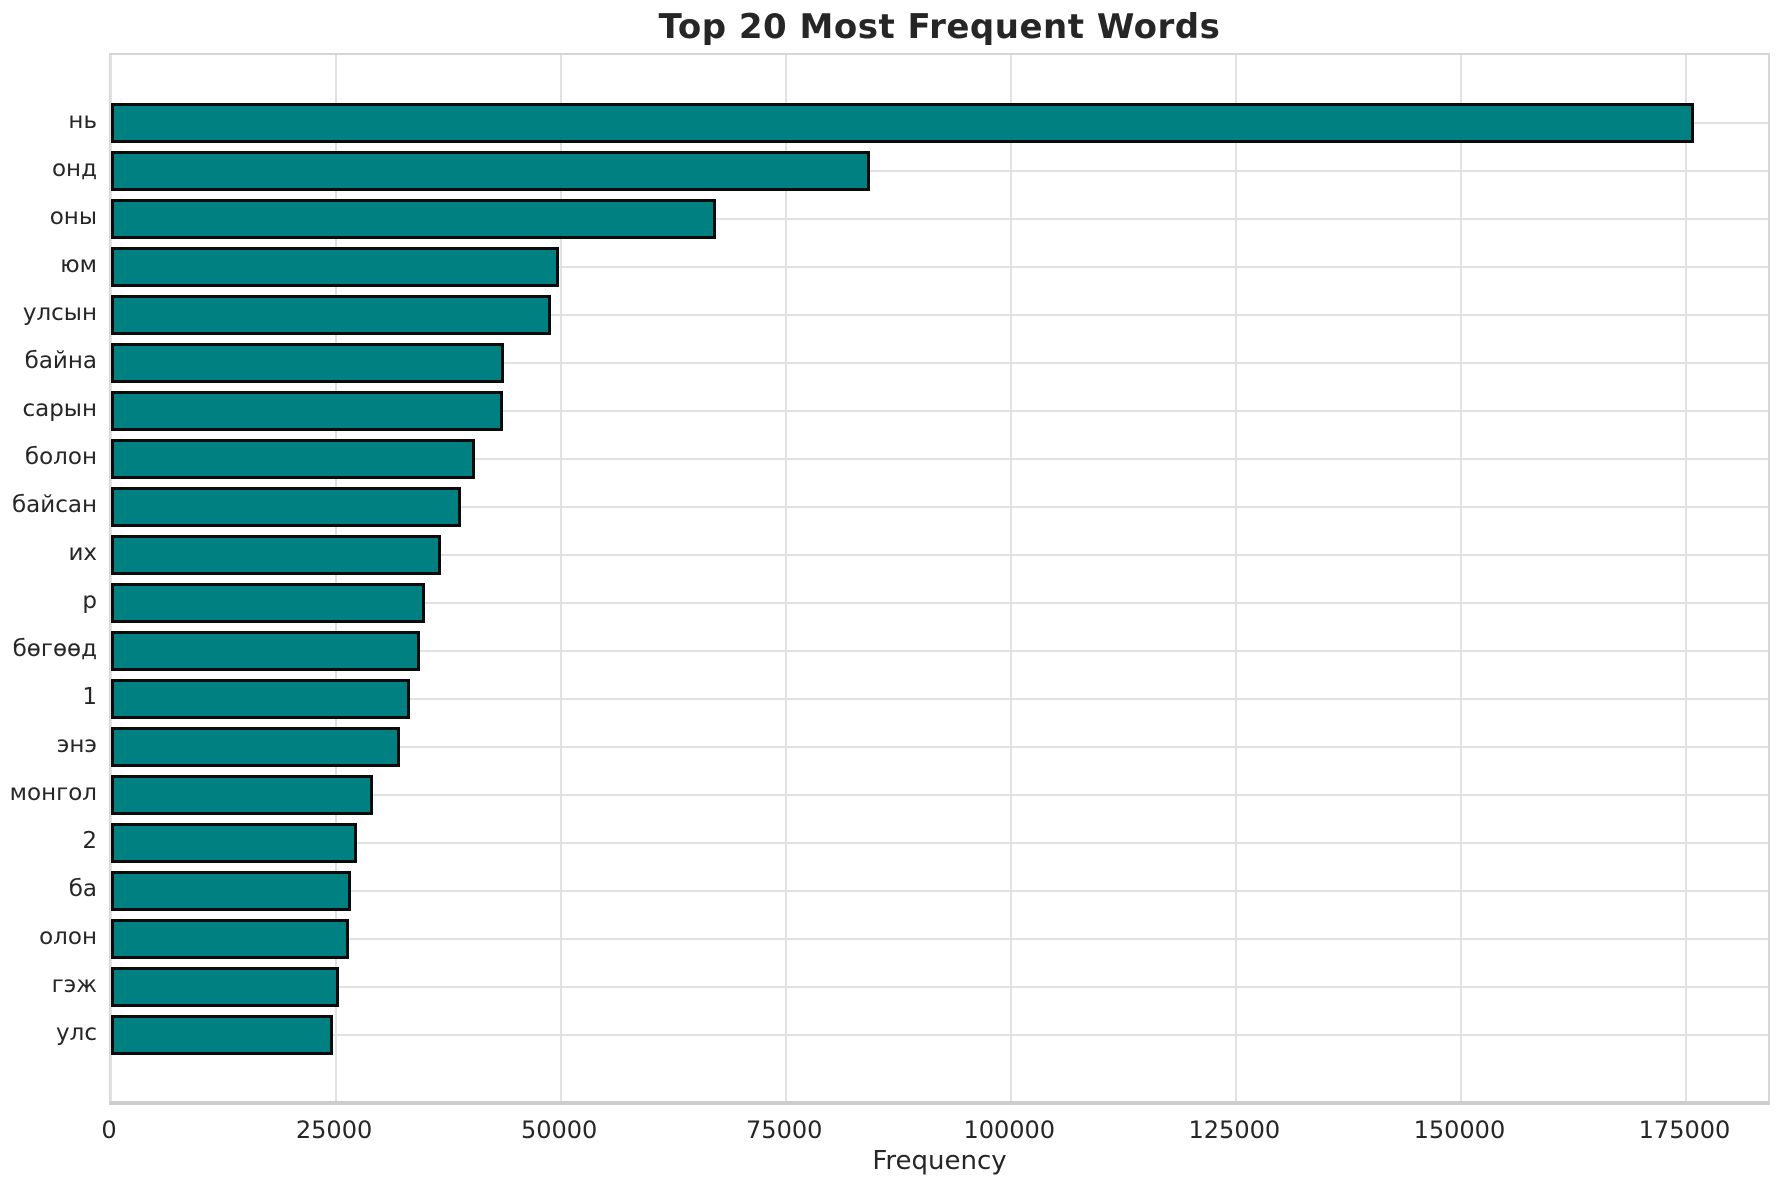 Image resolution: width=1784 pixels, height=1185 pixels. What do you see at coordinates (54, 505) in the screenshot?
I see `y-tick-label: байсан` at bounding box center [54, 505].